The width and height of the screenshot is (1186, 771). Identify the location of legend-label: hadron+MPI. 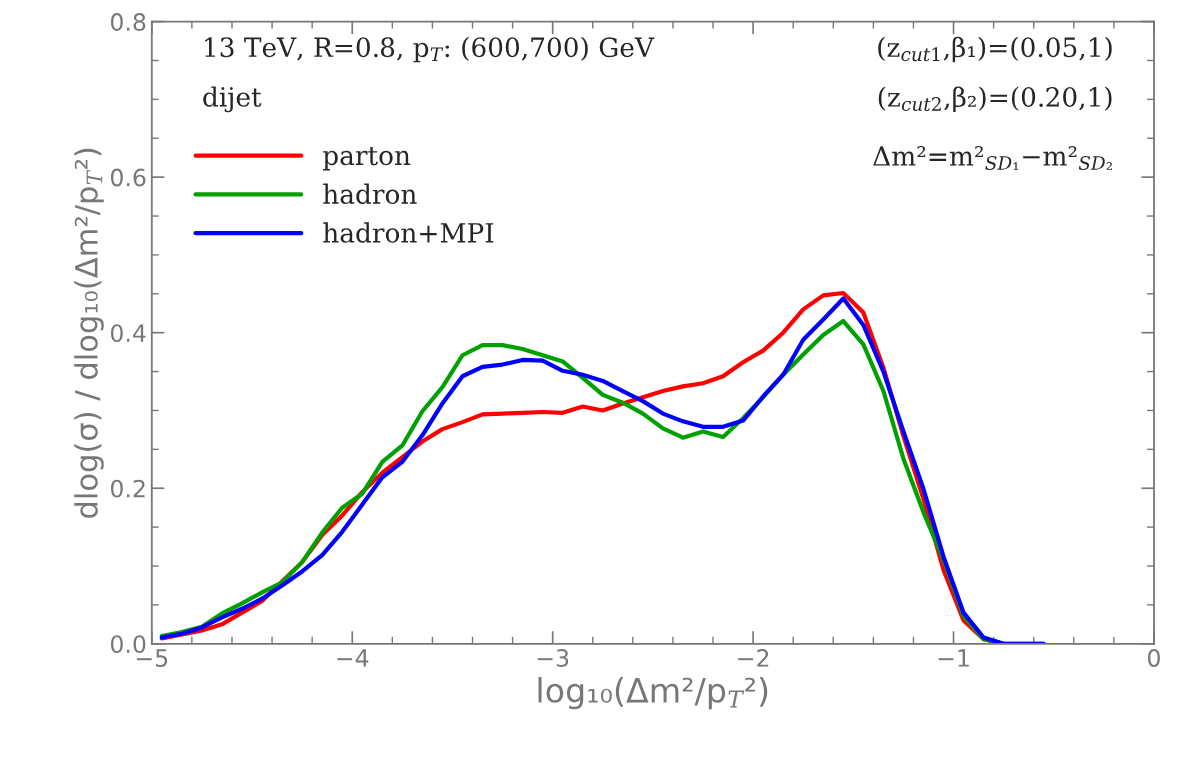
(408, 232).